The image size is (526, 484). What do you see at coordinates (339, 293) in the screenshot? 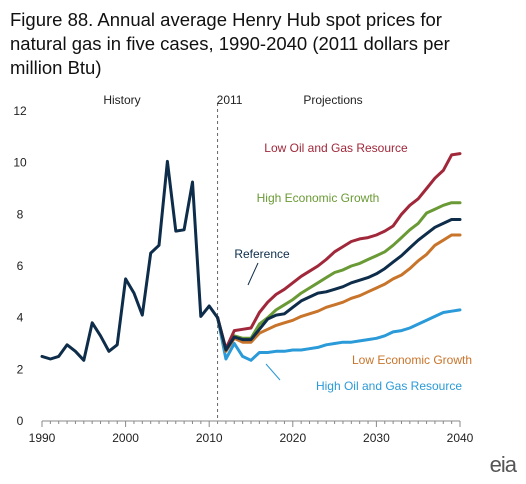
I see `low-economic-growth-line` at bounding box center [339, 293].